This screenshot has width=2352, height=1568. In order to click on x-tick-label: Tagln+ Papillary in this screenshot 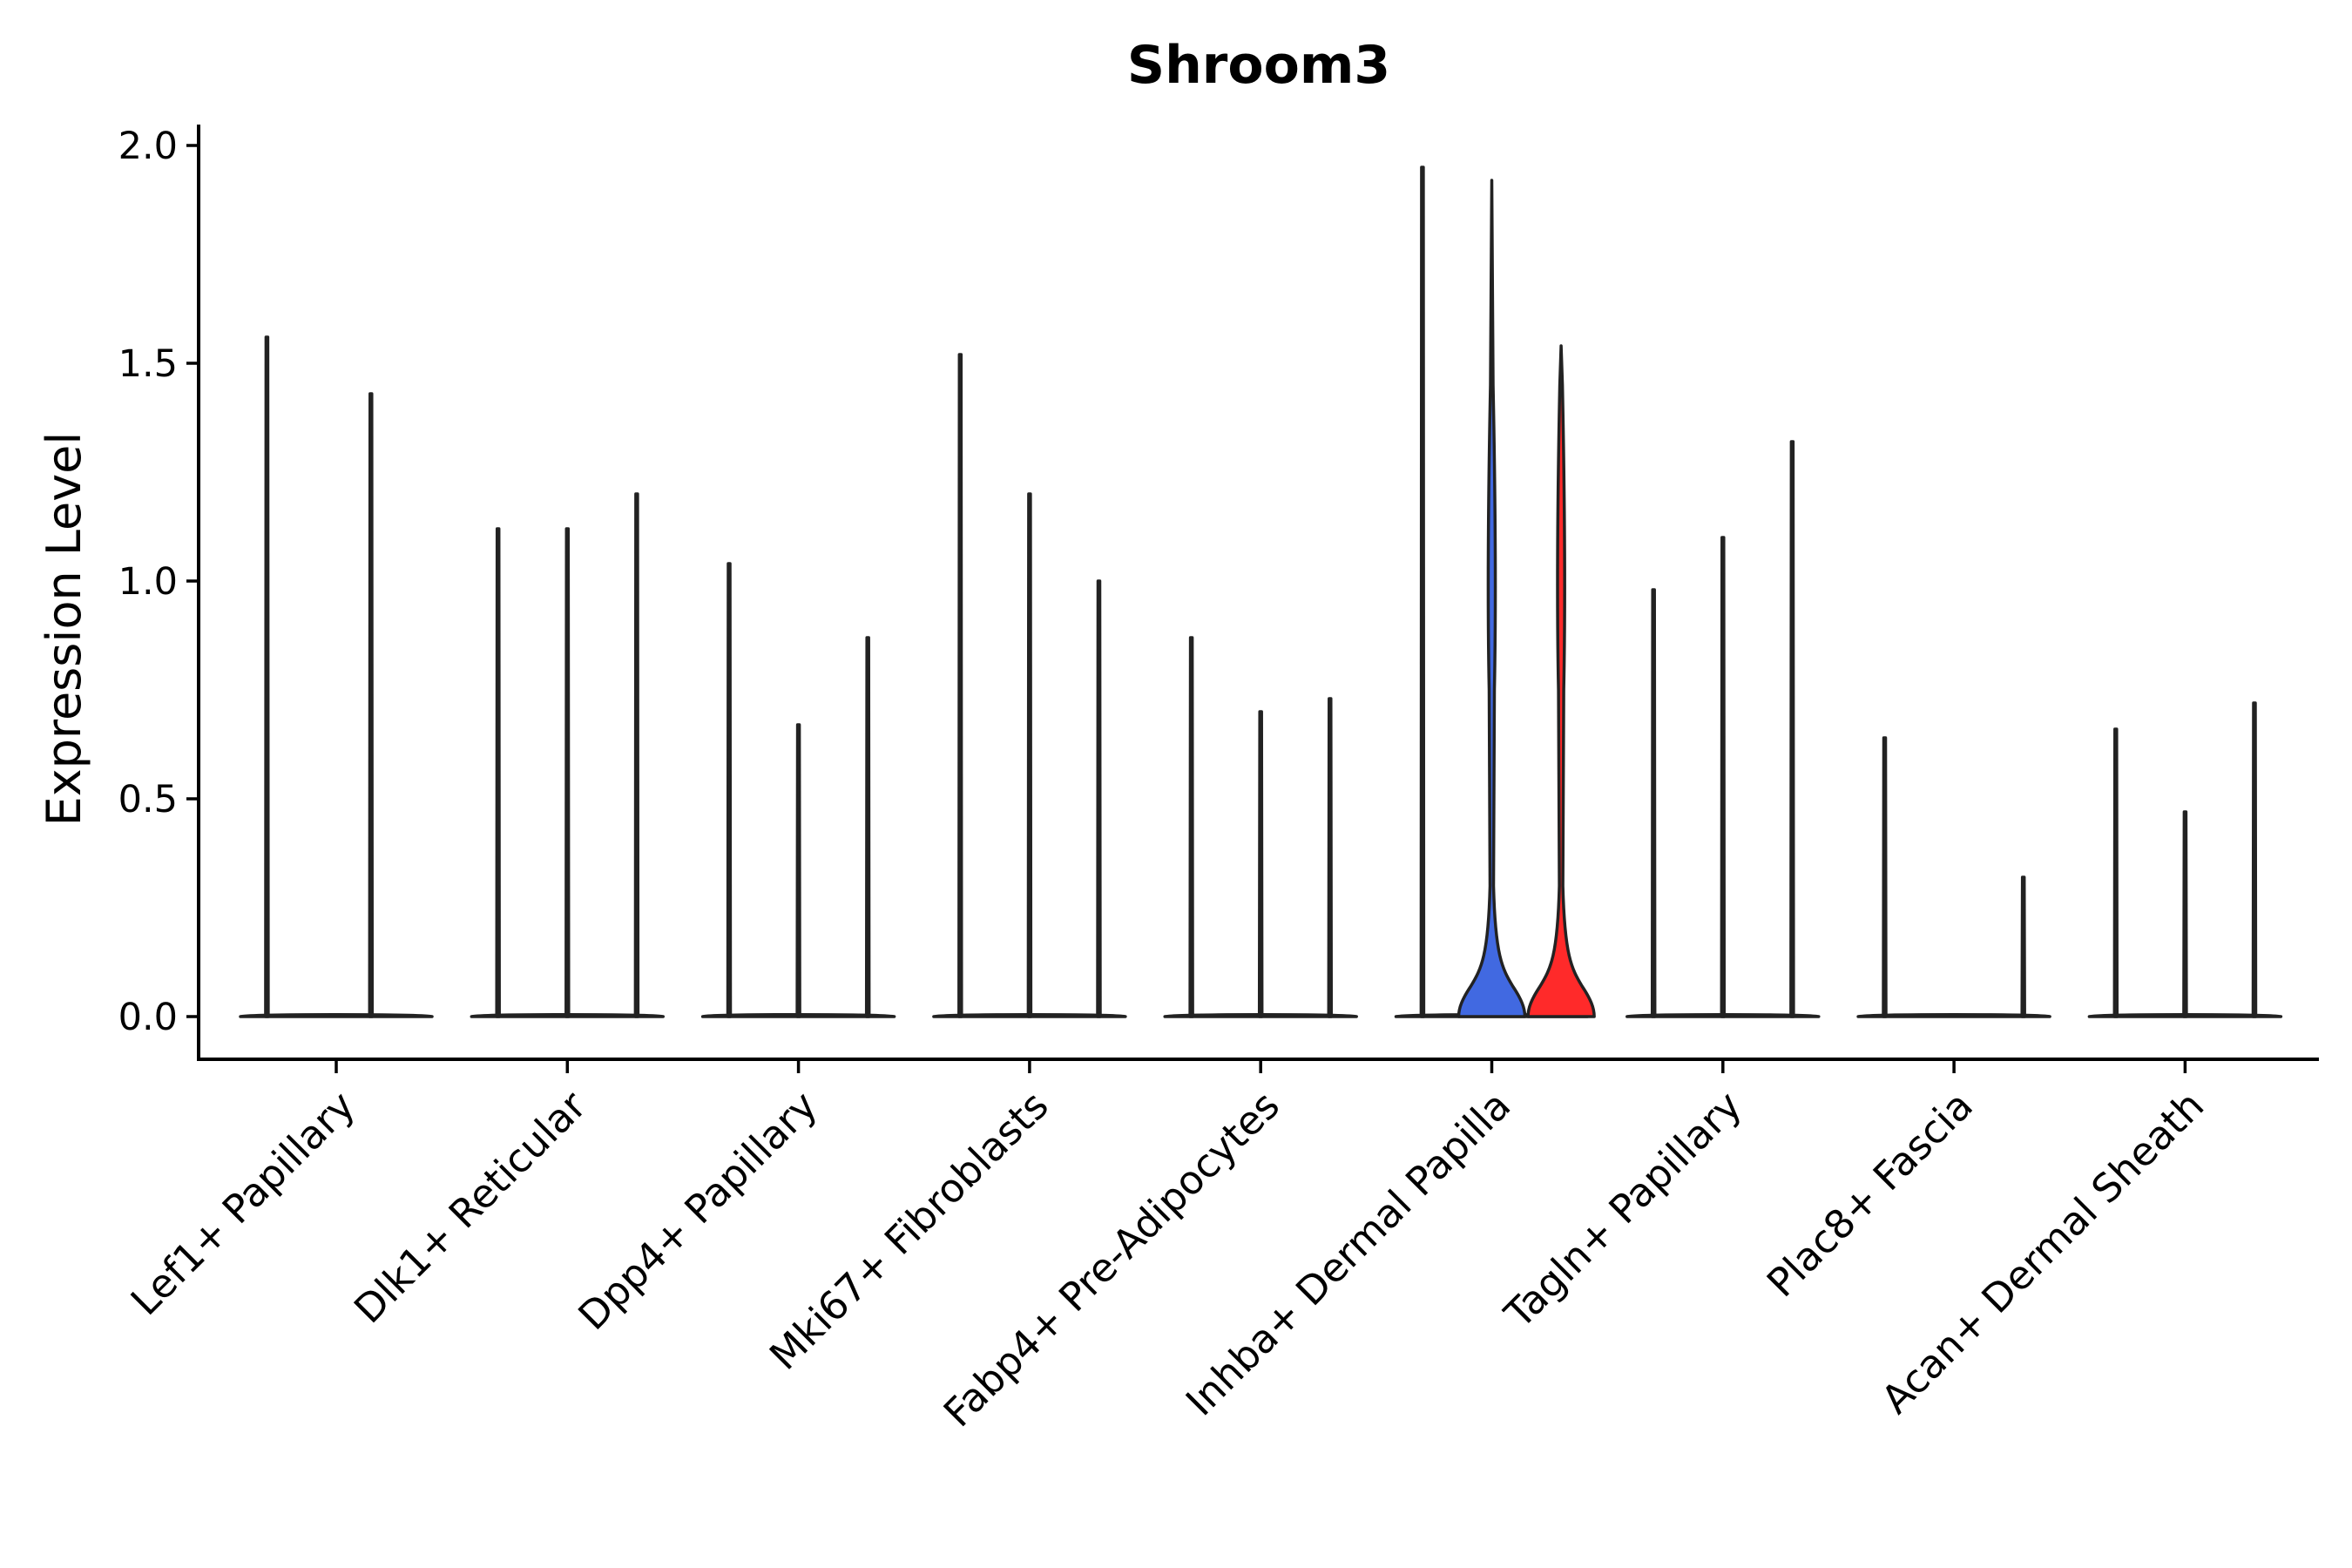, I will do `click(1622, 1209)`.